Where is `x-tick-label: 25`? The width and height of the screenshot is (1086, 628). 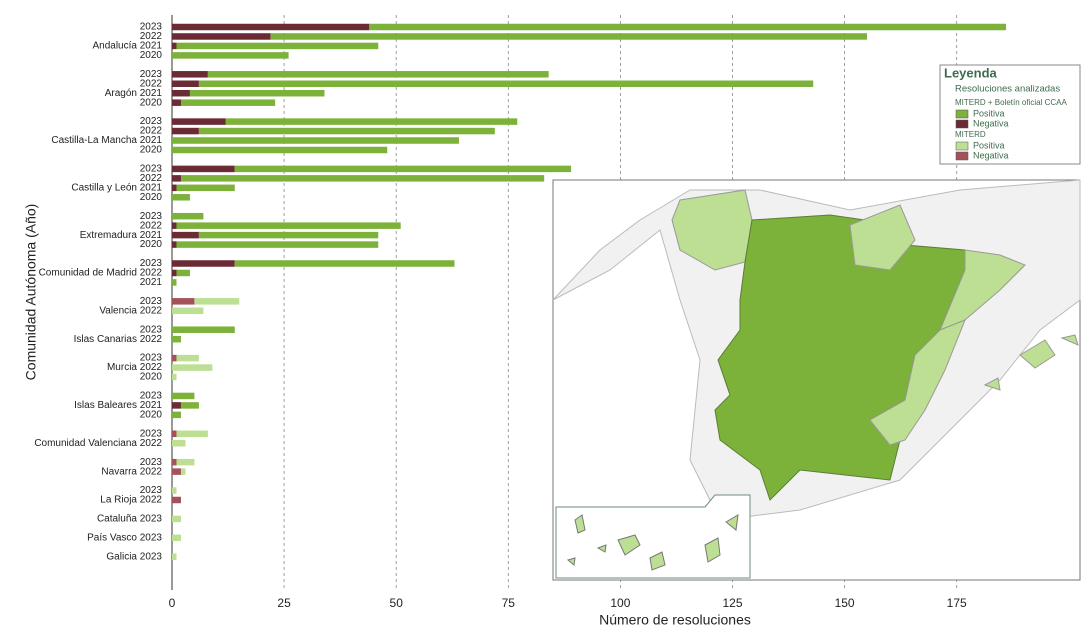
x-tick-label: 25 is located at coordinates (284, 603).